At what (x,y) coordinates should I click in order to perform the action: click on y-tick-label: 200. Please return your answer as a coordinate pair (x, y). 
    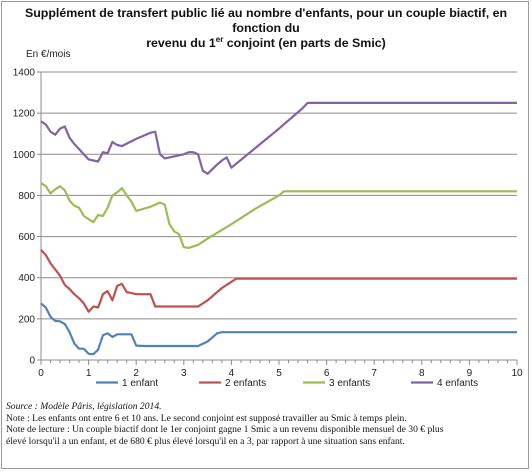
    Looking at the image, I should click on (26, 319).